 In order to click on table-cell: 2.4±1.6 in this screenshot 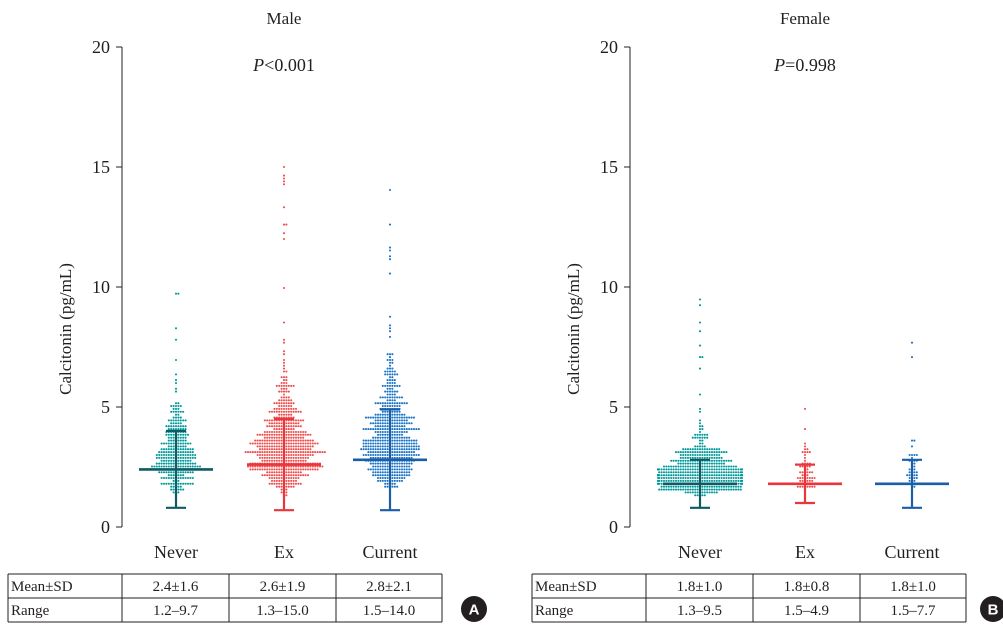, I will do `click(176, 587)`.